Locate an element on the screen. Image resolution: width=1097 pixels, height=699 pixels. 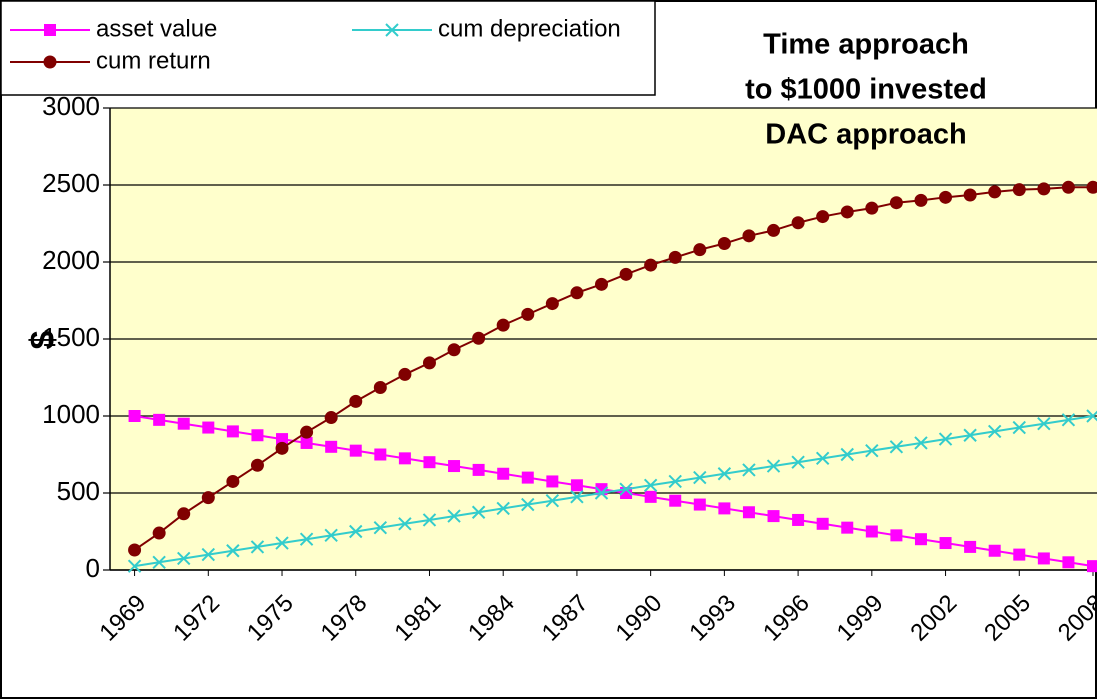
y-tick-label: 0 is located at coordinates (93, 568).